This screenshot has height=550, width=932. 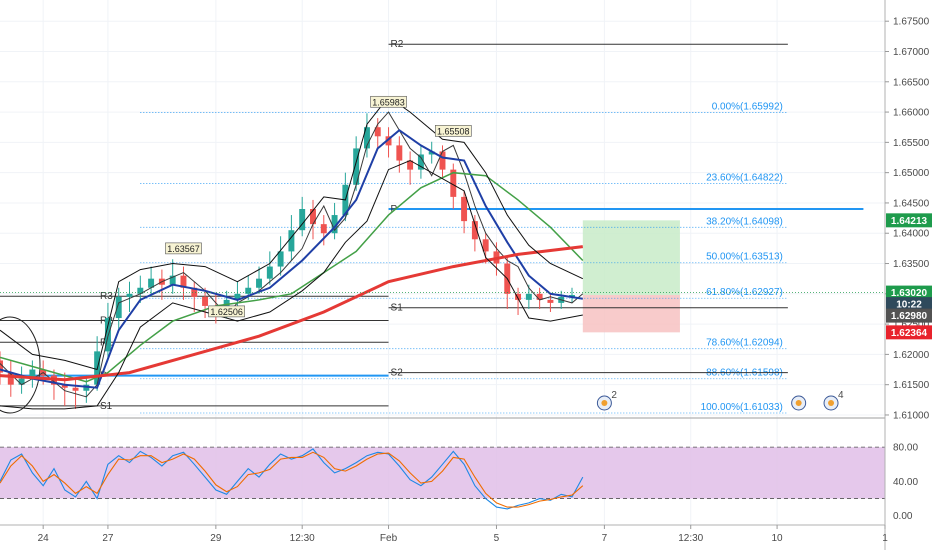 What do you see at coordinates (905, 448) in the screenshot?
I see `osc-tick-label: 80.00` at bounding box center [905, 448].